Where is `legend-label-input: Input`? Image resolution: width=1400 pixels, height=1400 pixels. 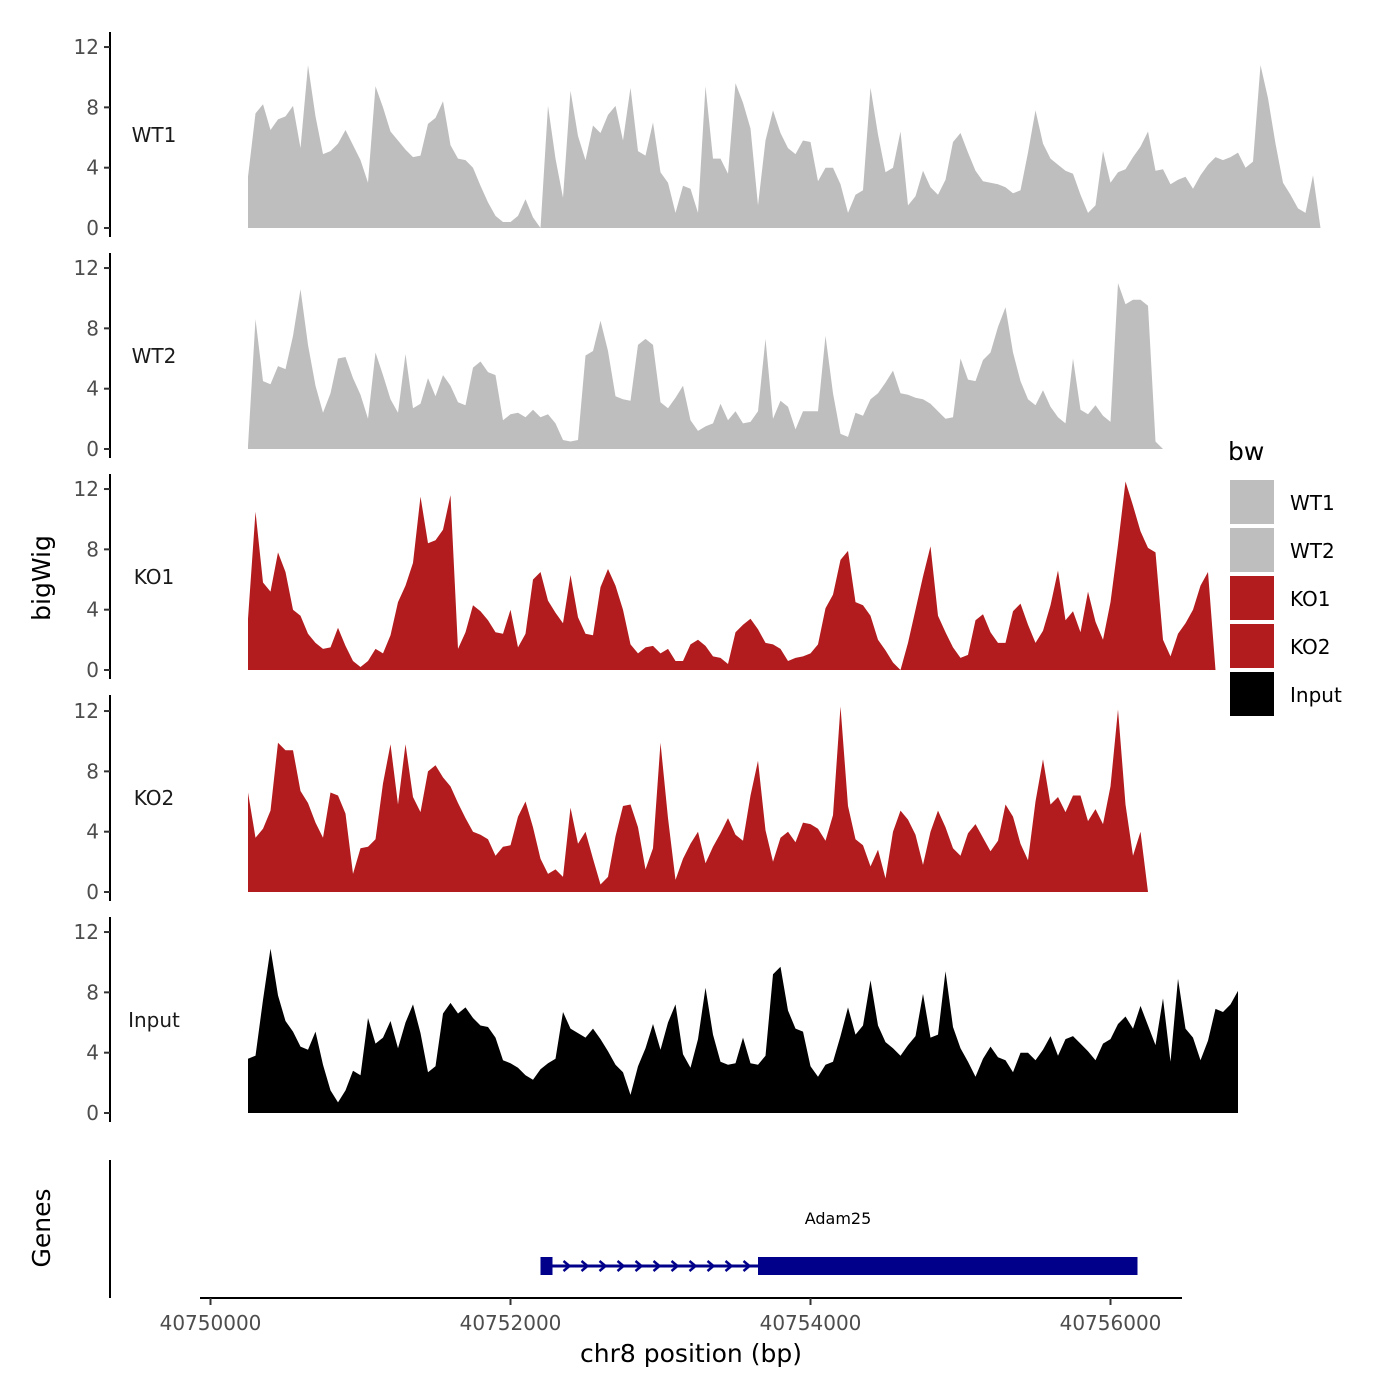 legend-label-input: Input is located at coordinates (1316, 695).